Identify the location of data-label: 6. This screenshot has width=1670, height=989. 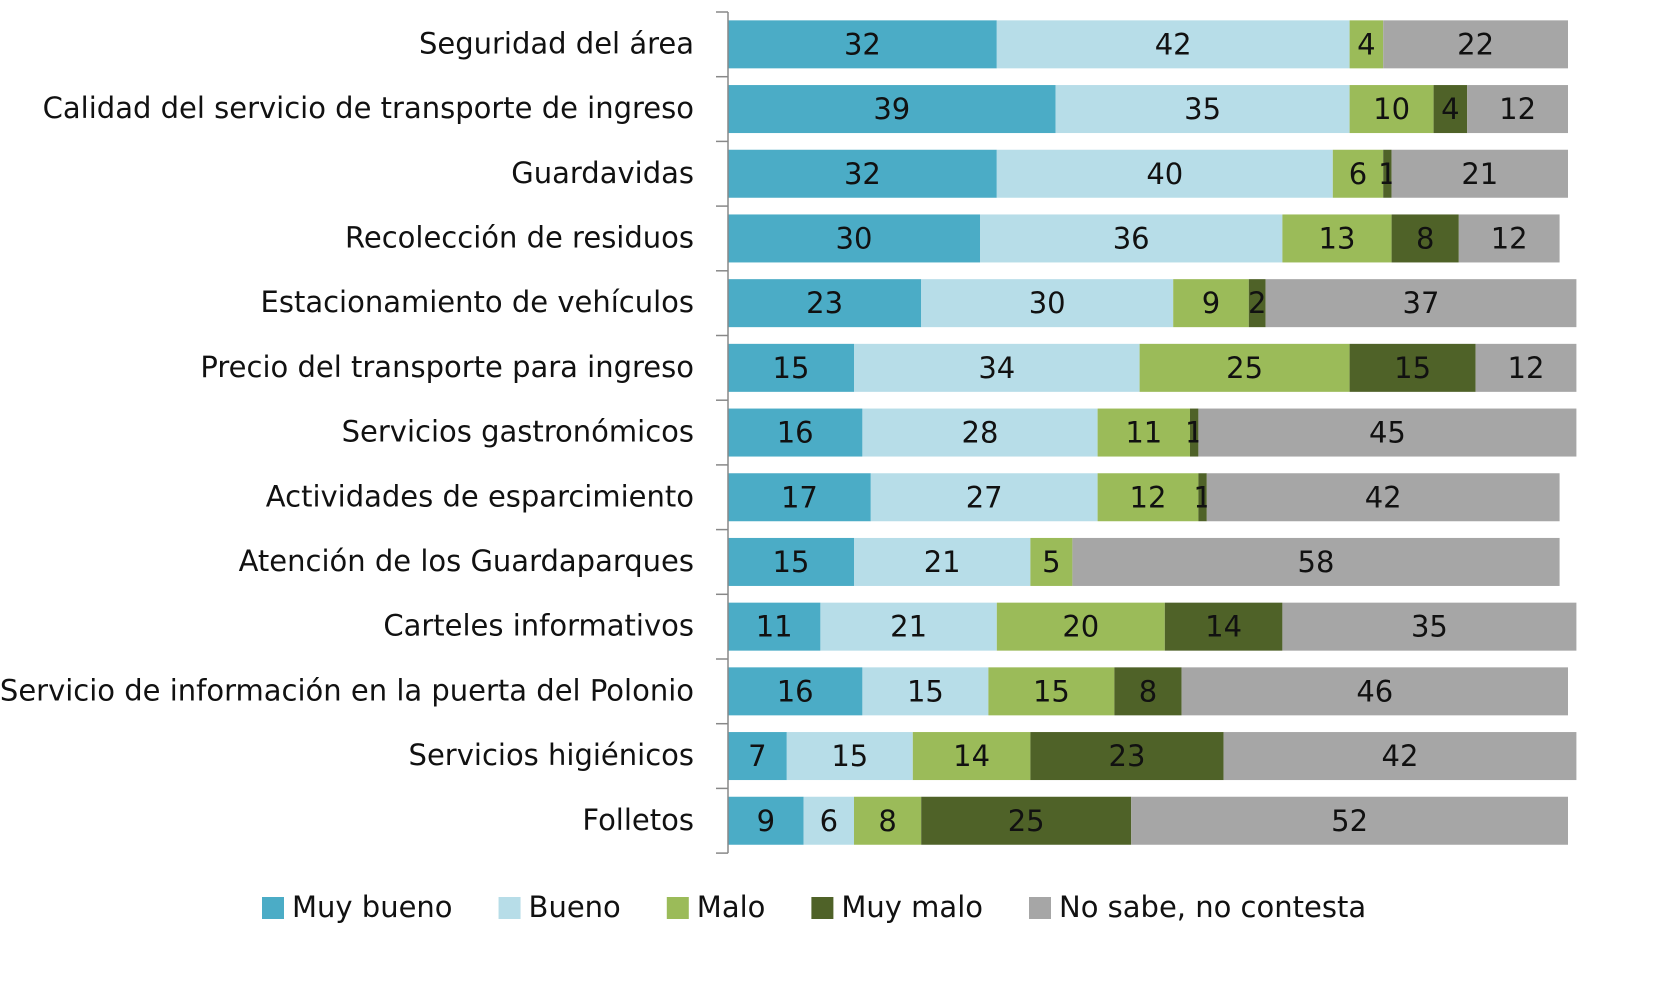
(1358, 174).